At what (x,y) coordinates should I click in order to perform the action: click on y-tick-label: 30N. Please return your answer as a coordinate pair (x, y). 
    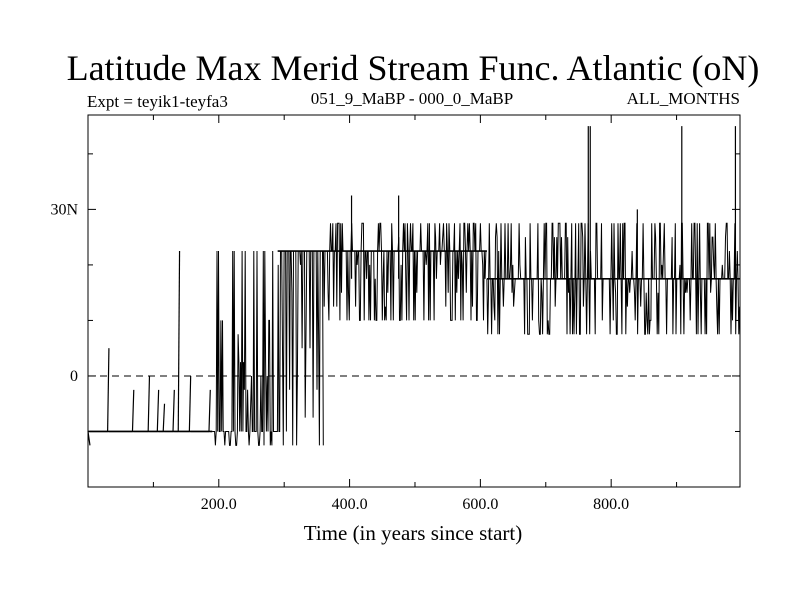
    Looking at the image, I should click on (64, 209).